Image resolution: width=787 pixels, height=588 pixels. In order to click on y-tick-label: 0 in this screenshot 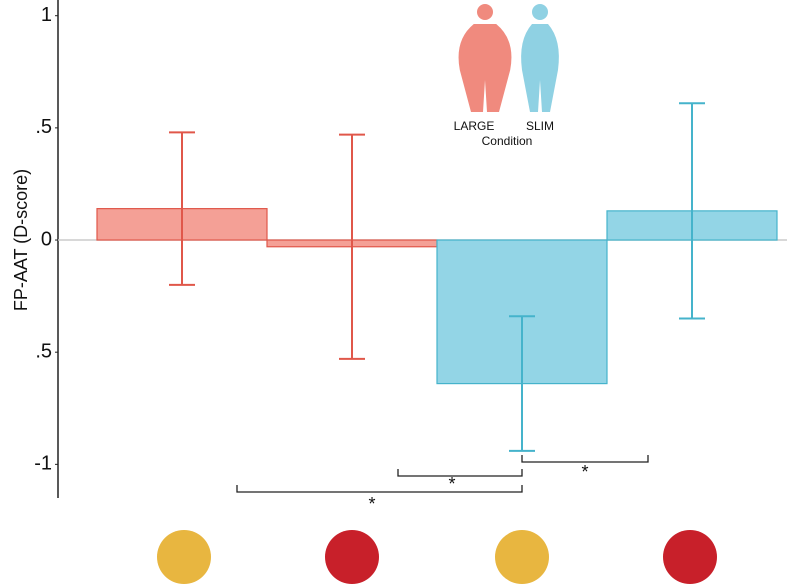, I will do `click(46, 239)`.